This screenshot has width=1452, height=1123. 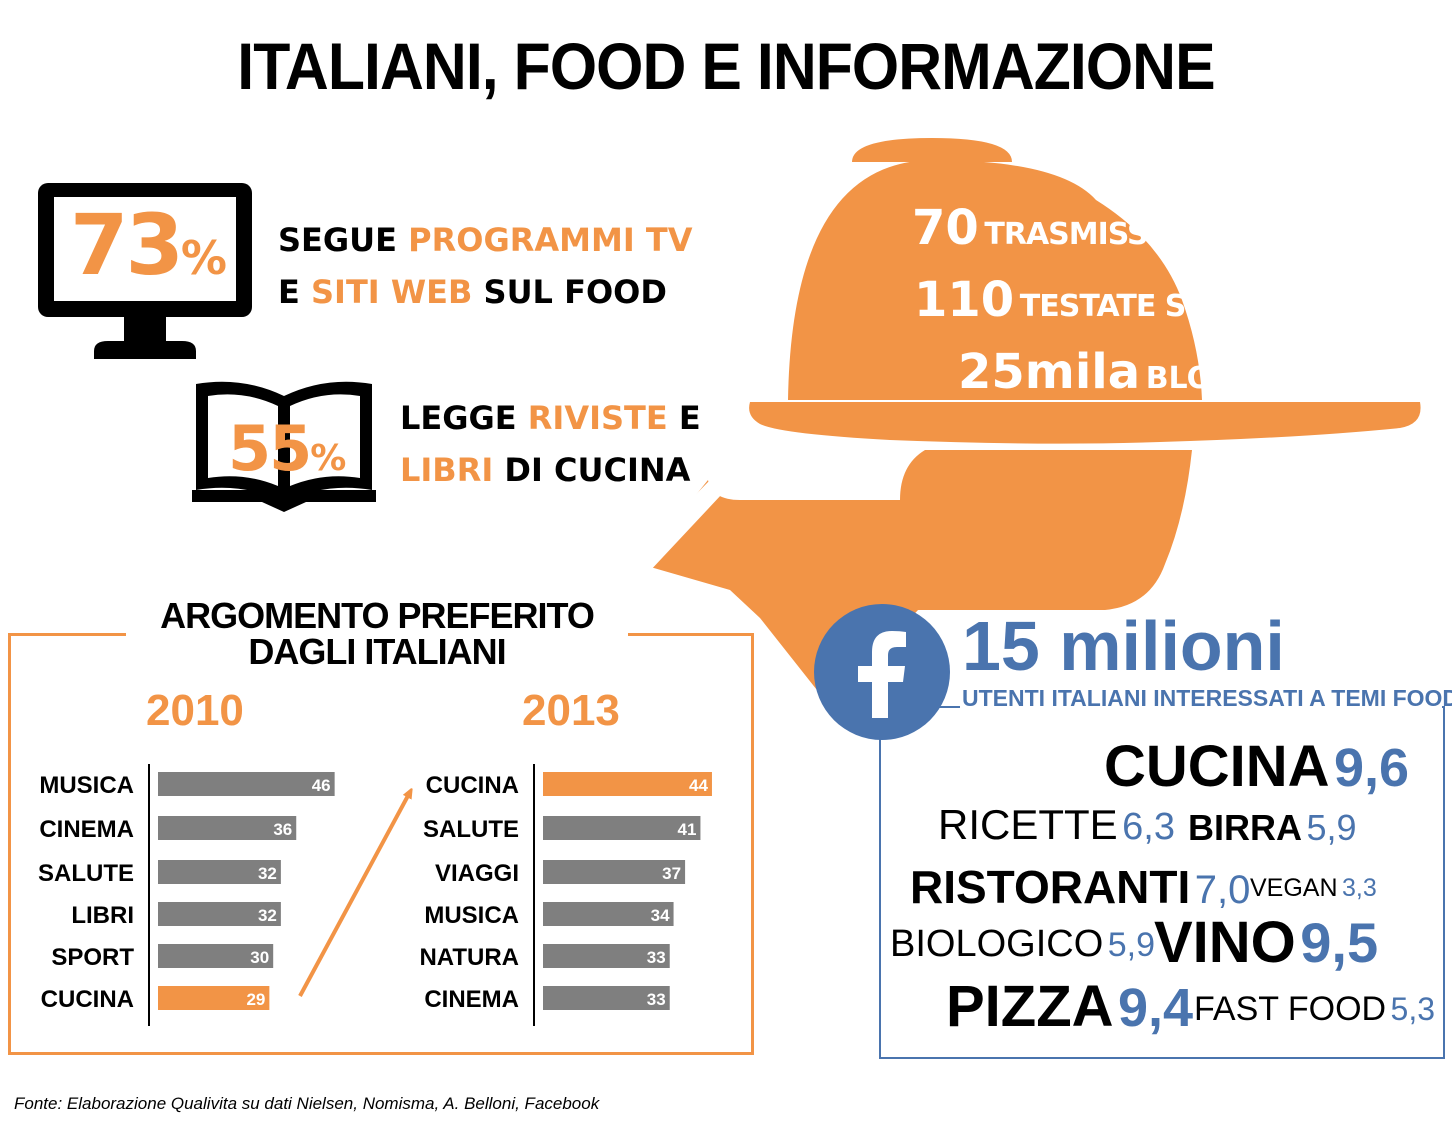 What do you see at coordinates (882, 672) in the screenshot?
I see `facebook-icon` at bounding box center [882, 672].